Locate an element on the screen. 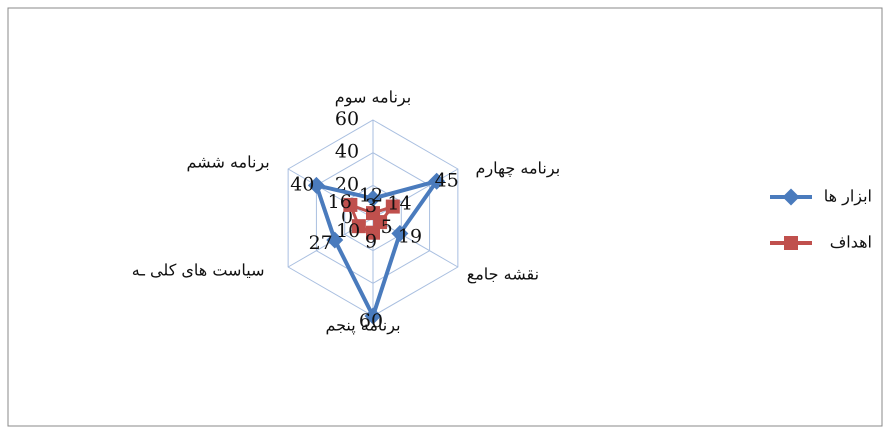  category-label: نقشه جامع is located at coordinates (503, 274).